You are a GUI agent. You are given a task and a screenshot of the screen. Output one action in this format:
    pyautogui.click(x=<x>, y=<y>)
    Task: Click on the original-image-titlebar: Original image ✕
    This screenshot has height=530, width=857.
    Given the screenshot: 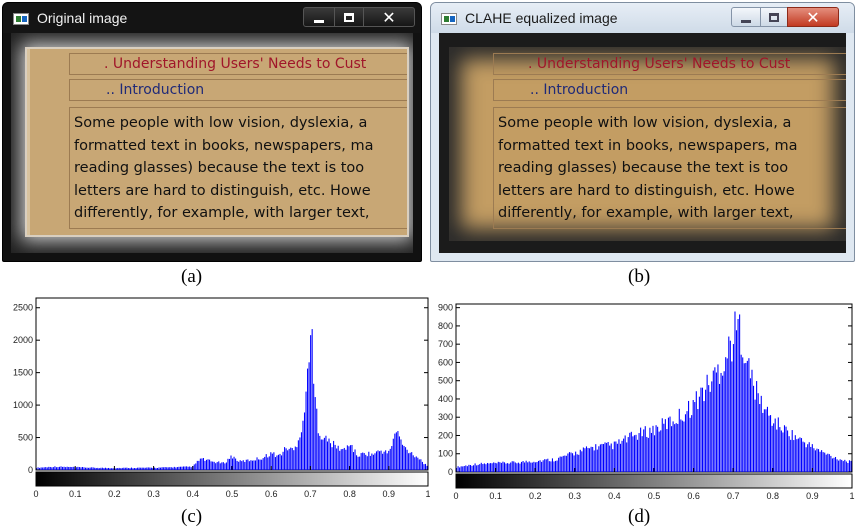 What is the action you would take?
    pyautogui.click(x=212, y=18)
    